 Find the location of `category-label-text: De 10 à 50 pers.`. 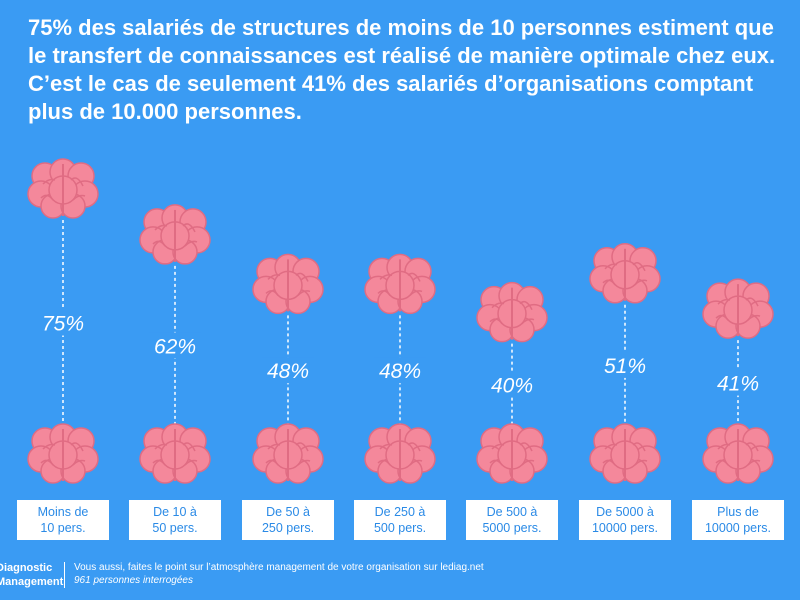

category-label-text: De 10 à 50 pers. is located at coordinates (174, 520).